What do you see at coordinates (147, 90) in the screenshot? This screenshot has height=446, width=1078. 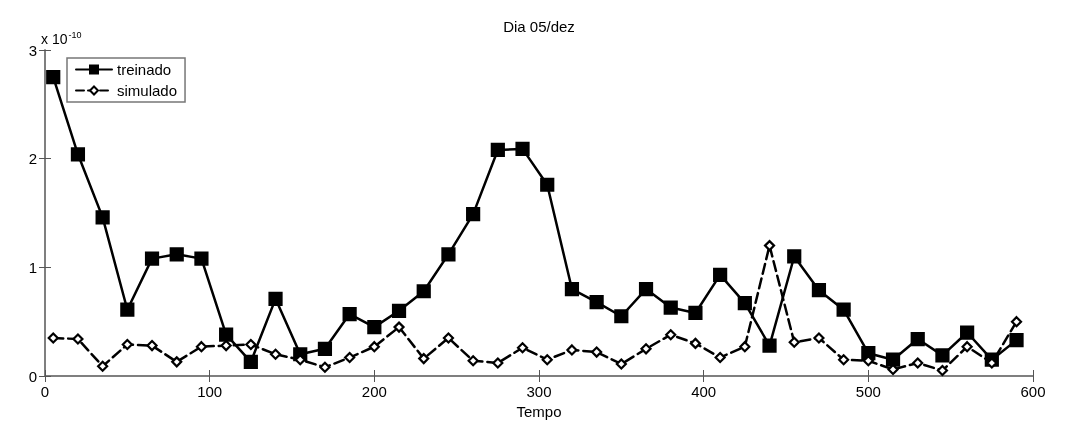 I see `legend-label: simulado` at bounding box center [147, 90].